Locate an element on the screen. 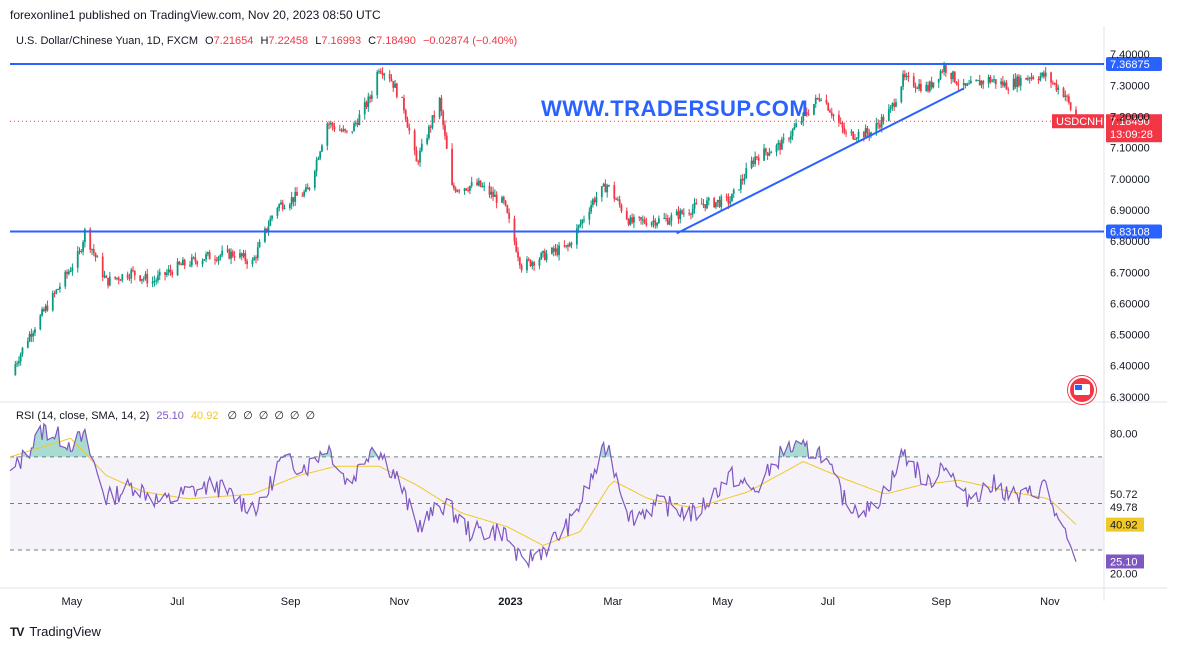 The image size is (1177, 650). time-axis-label: 2023 is located at coordinates (510, 602).